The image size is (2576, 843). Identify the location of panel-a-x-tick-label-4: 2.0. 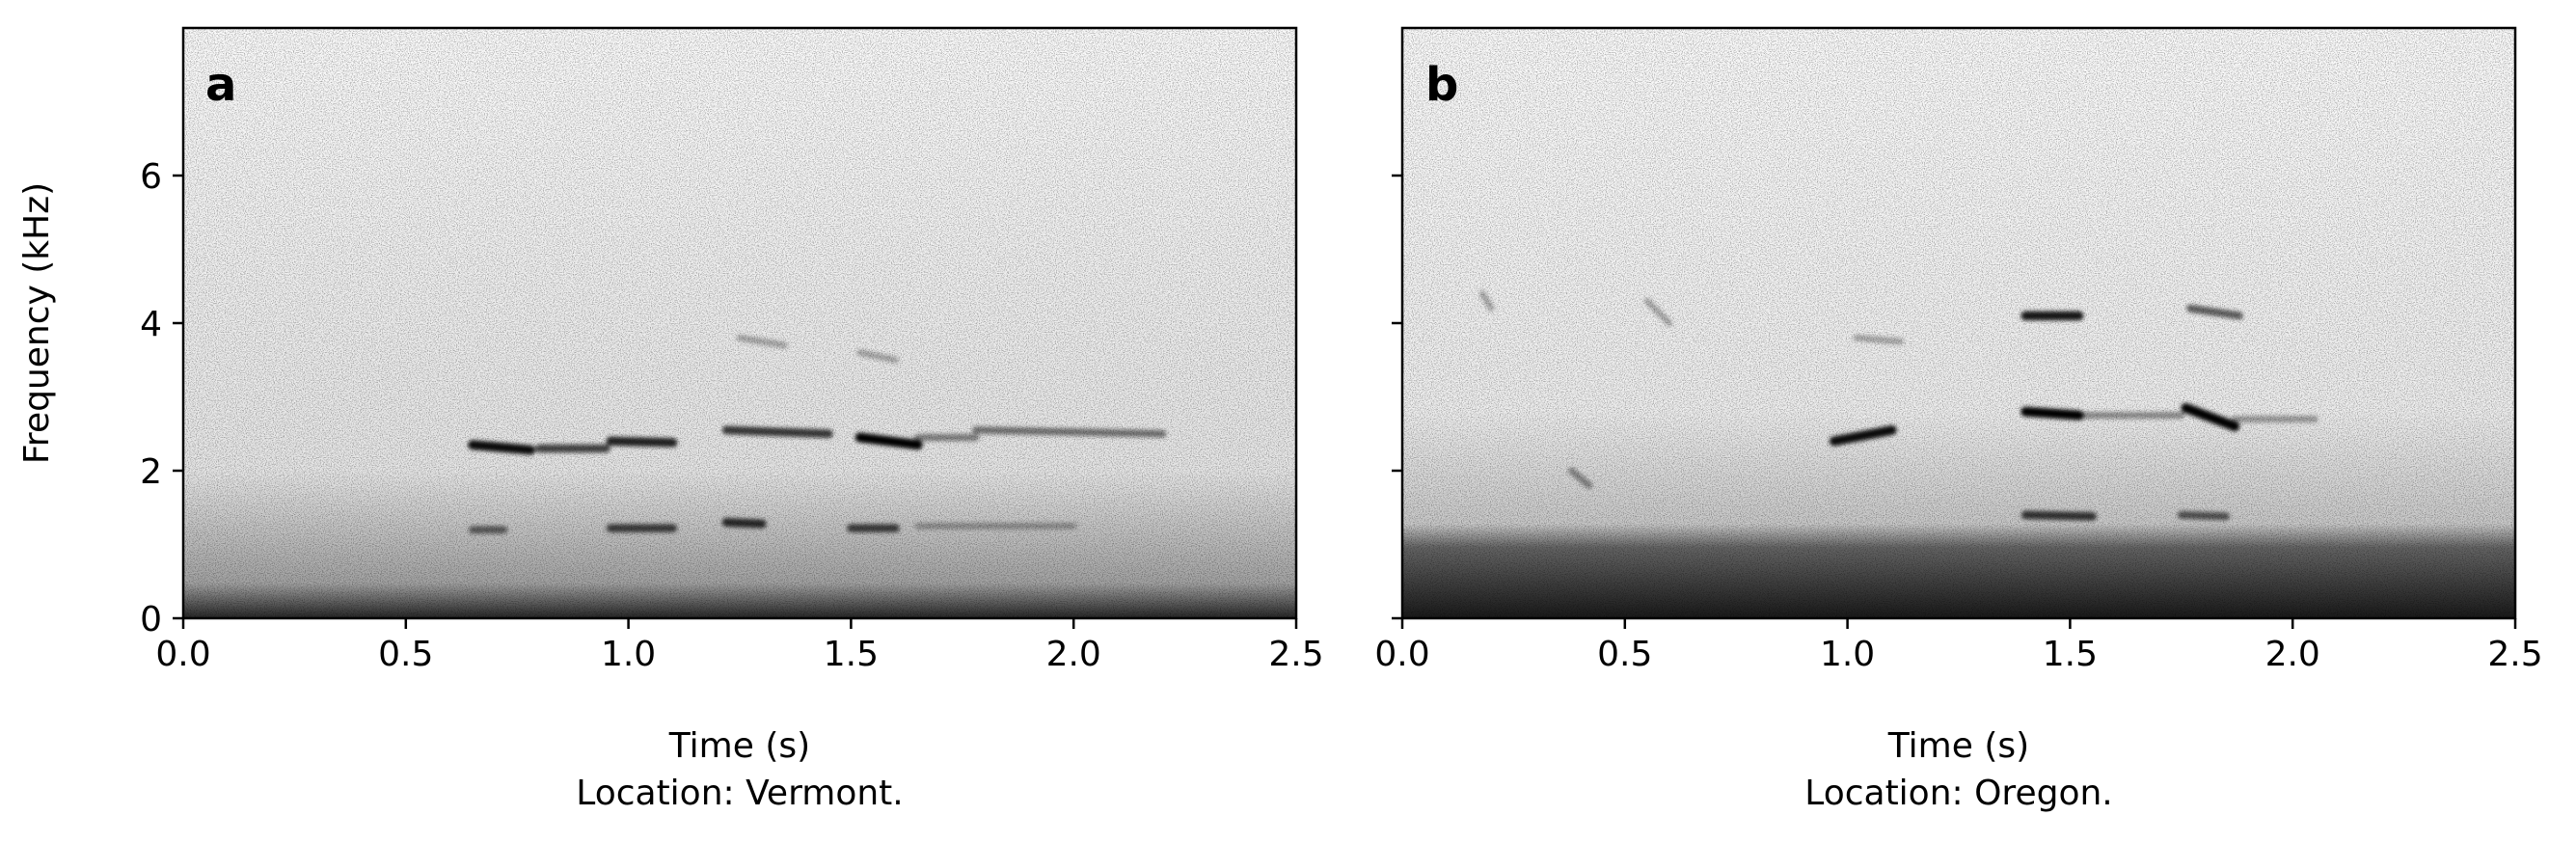
(1073, 654).